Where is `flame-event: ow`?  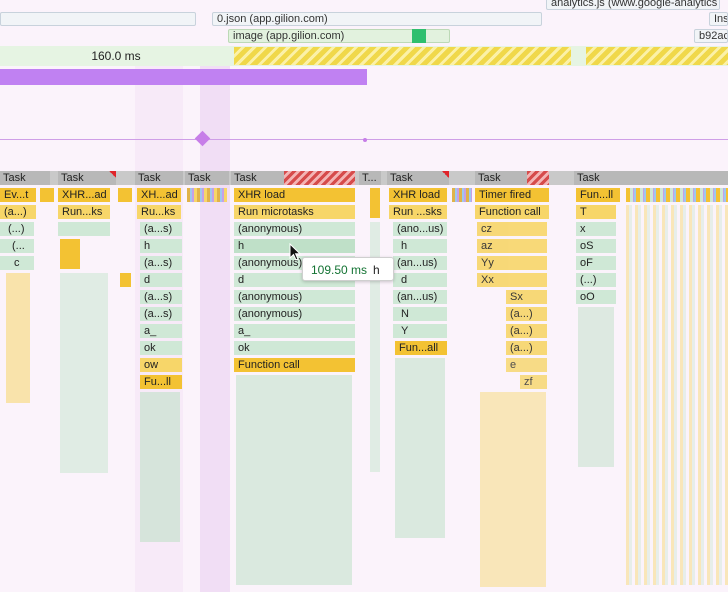 flame-event: ow is located at coordinates (161, 365).